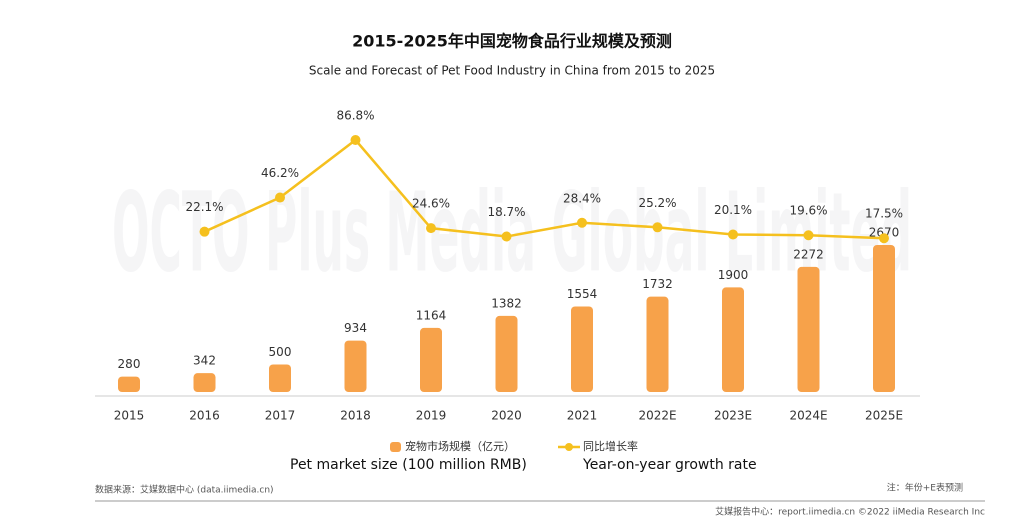  Describe the element at coordinates (184, 490) in the screenshot. I see `source: 数据来源：艾媒数据中心 (data.iimedia.cn)` at that location.